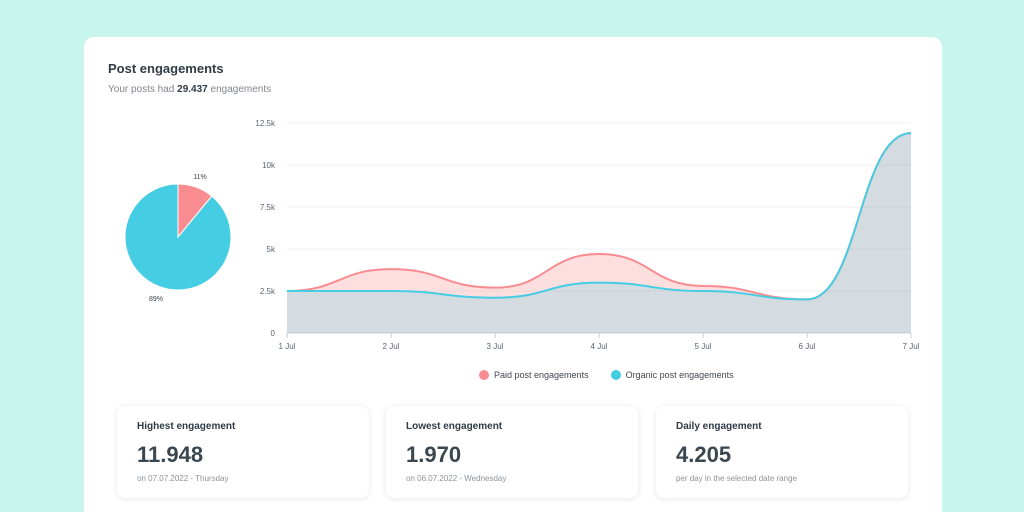 Image resolution: width=1024 pixels, height=512 pixels. I want to click on legend-dot-paid, so click(484, 375).